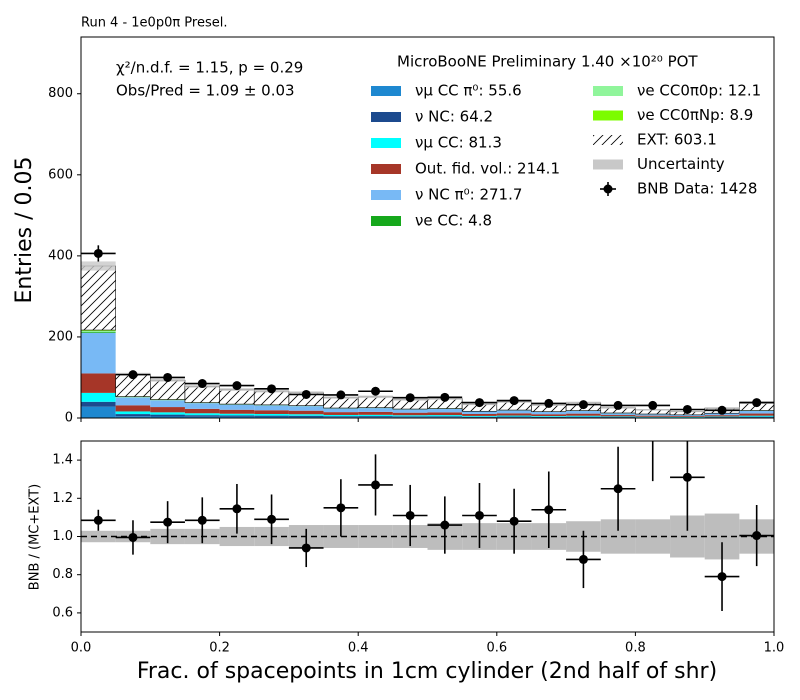  I want to click on legend-label: EXT: 603.1, so click(677, 140).